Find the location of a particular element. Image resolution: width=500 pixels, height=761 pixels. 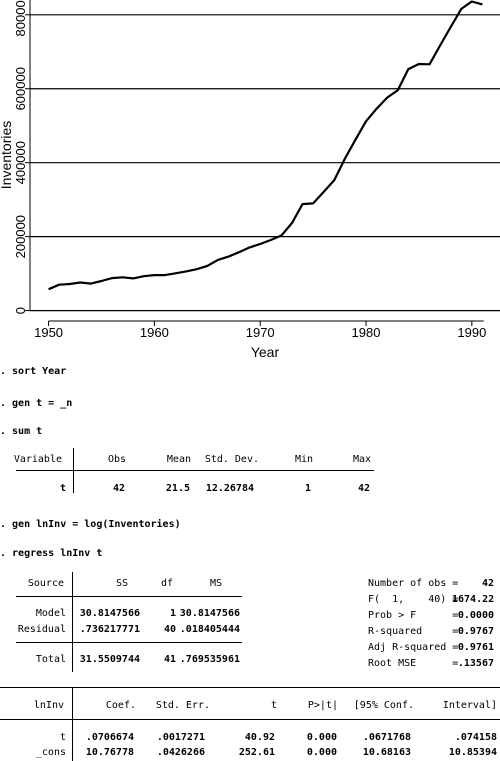

sum-header-obs: Obs is located at coordinates (116, 459).